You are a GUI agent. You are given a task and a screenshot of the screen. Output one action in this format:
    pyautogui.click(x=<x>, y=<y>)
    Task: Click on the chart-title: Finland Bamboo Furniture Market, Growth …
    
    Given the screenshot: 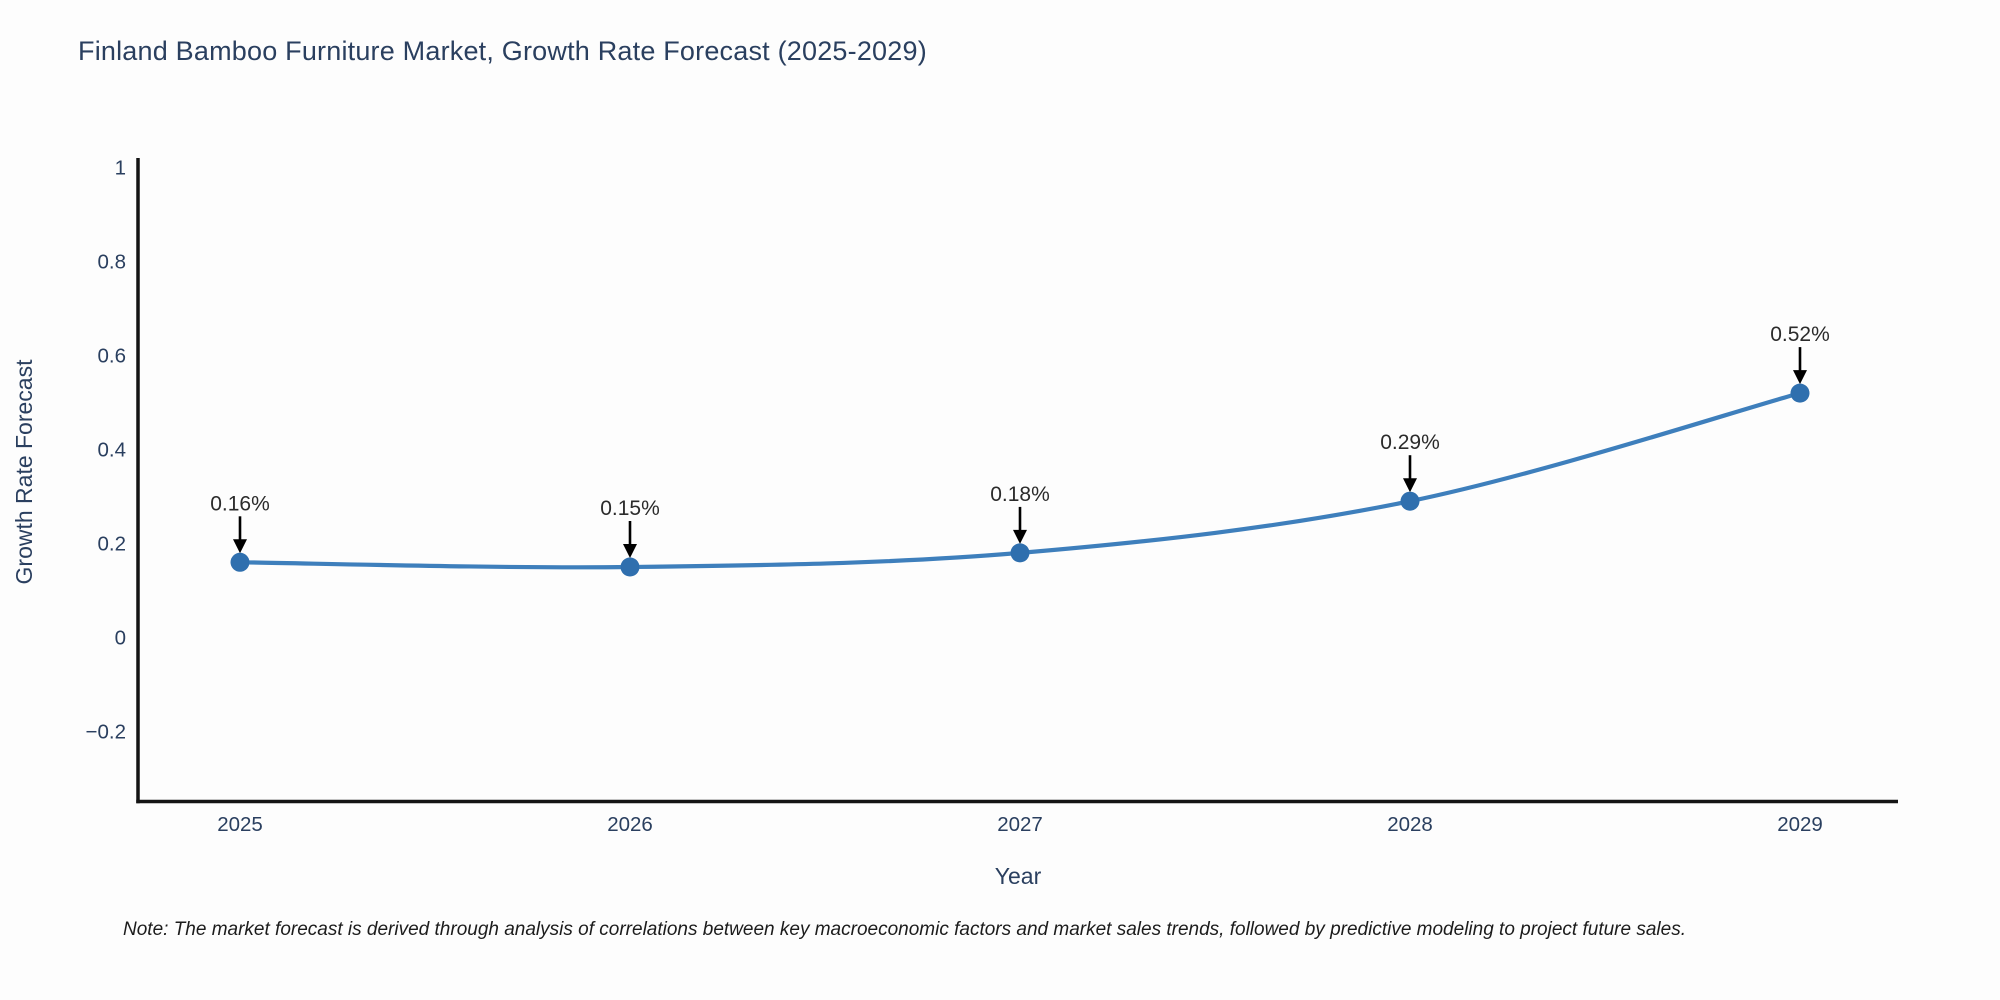 What is the action you would take?
    pyautogui.click(x=502, y=51)
    